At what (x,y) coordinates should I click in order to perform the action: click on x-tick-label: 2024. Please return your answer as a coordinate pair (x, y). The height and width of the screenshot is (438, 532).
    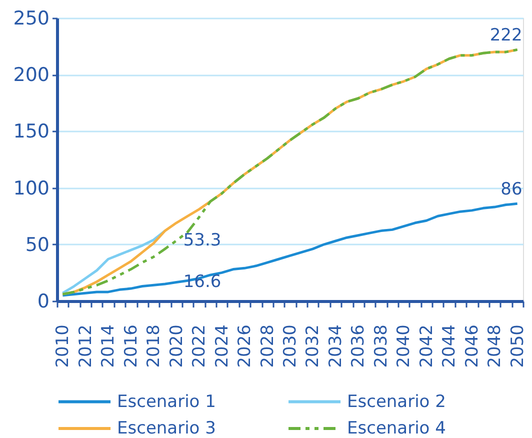
    Looking at the image, I should click on (222, 346).